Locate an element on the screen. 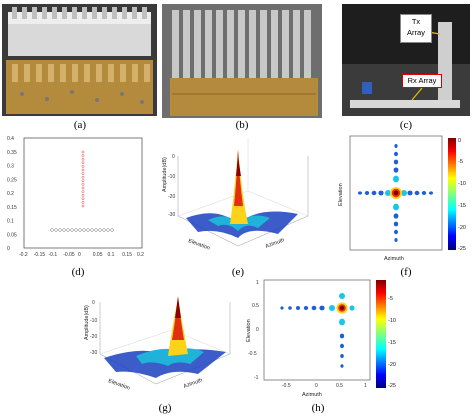 Image resolution: width=474 pixels, height=416 pixels. plot-d-xtick: 0 is located at coordinates (79, 255).